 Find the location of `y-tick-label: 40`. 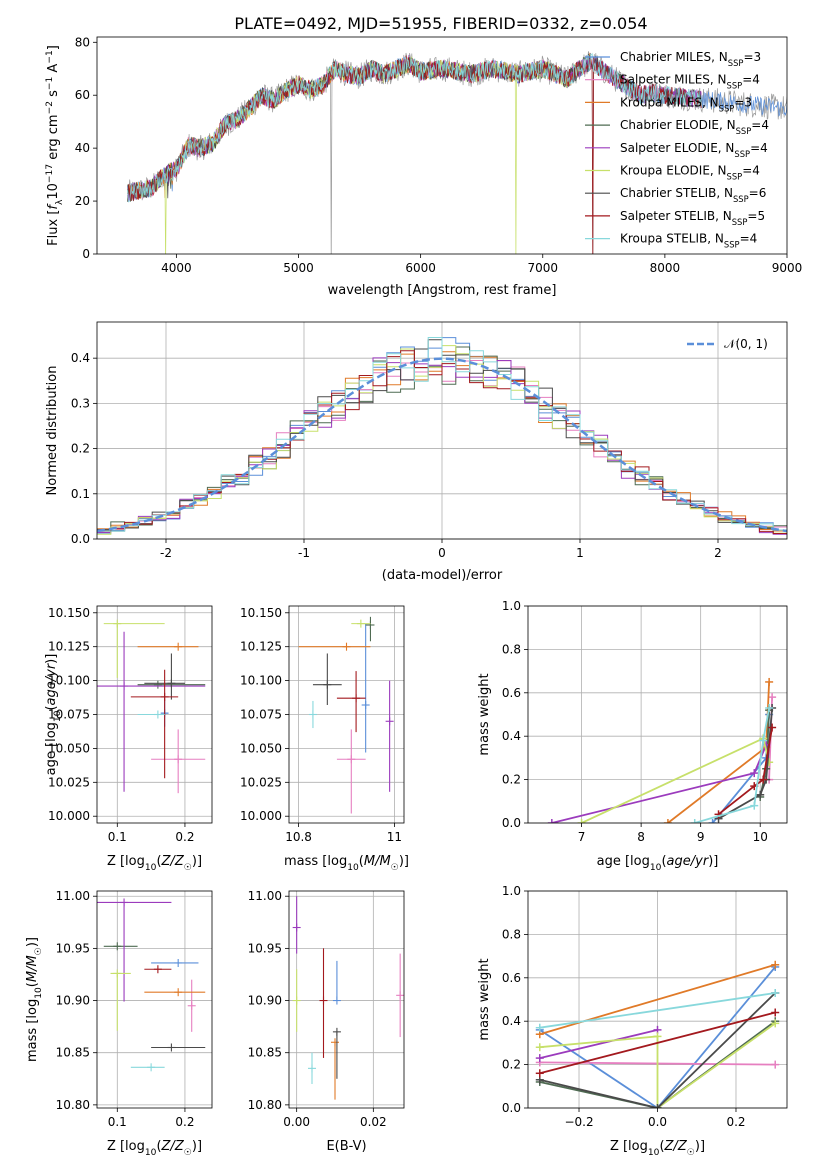

y-tick-label: 40 is located at coordinates (82, 148).